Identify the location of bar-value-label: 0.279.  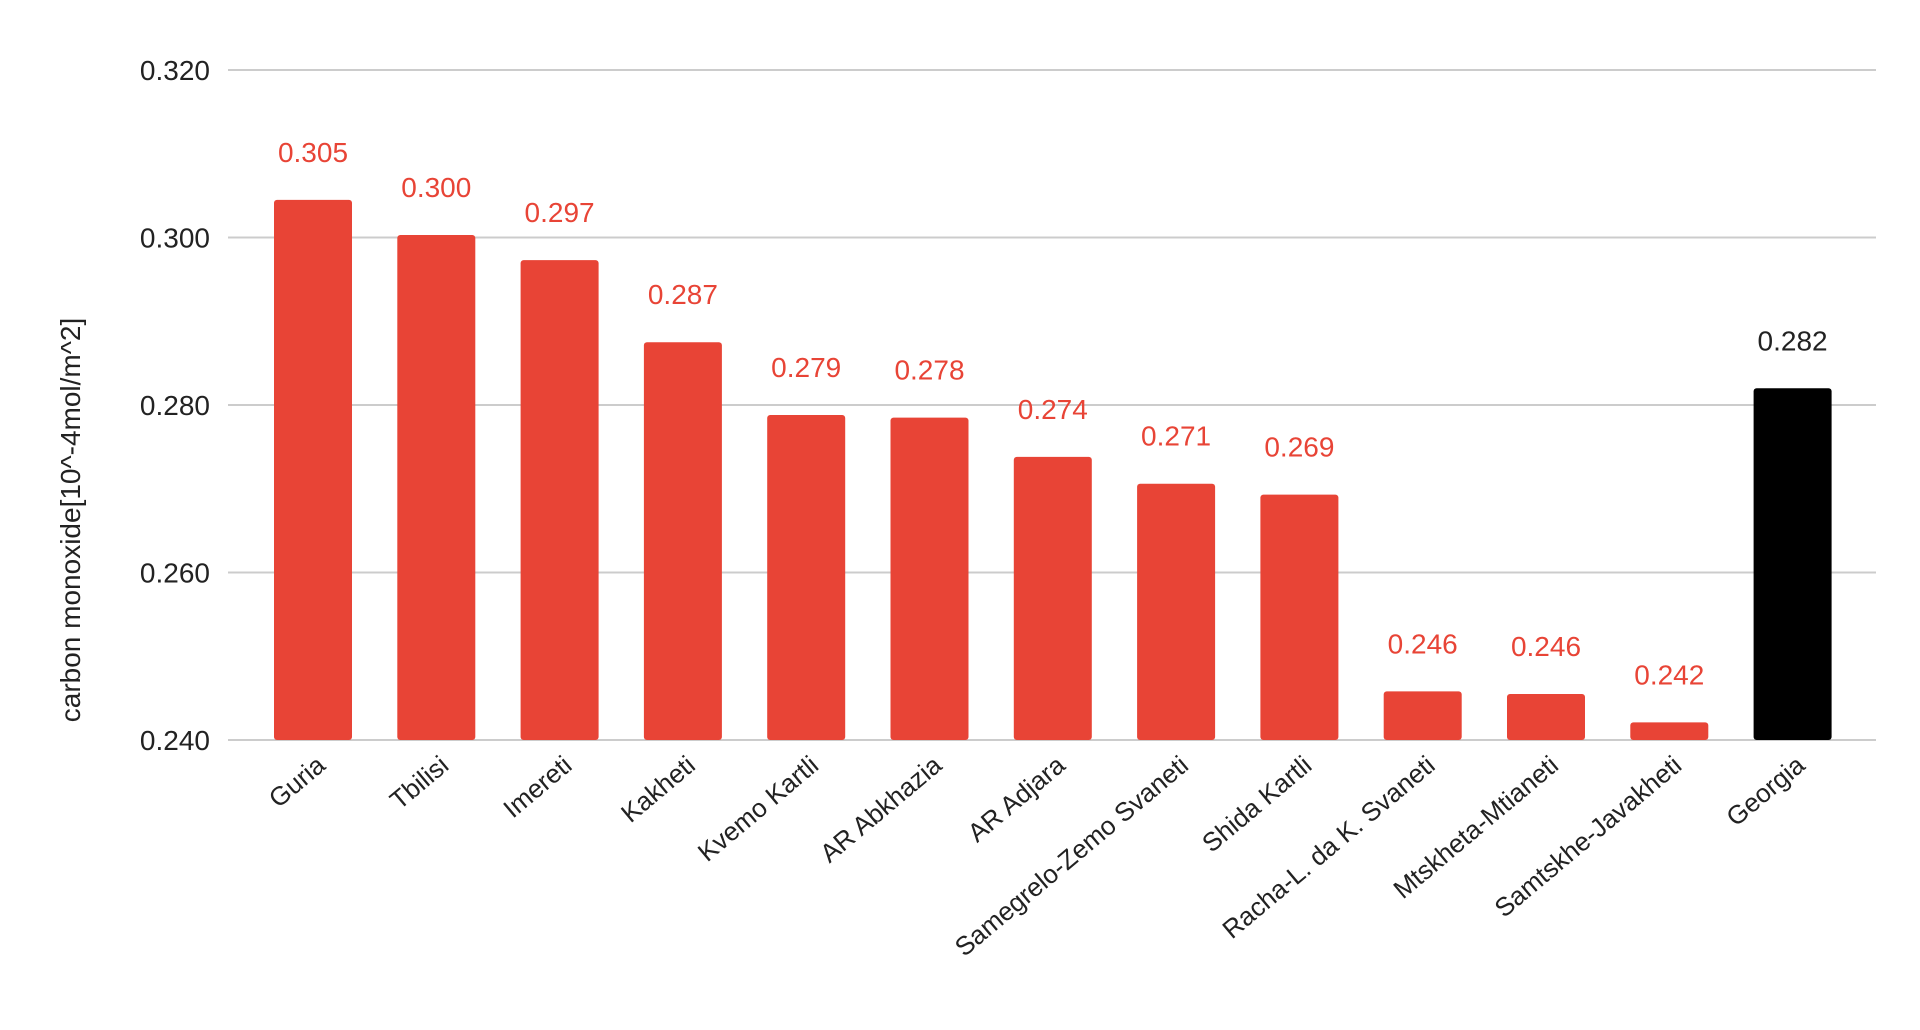
(806, 367).